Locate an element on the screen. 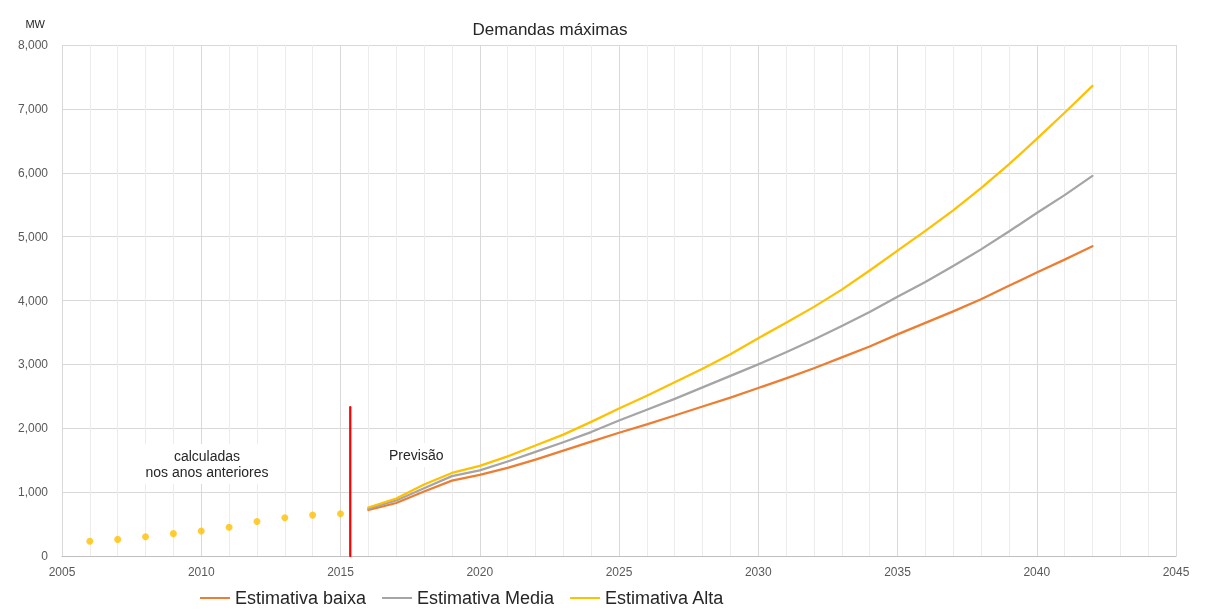 The image size is (1205, 614). y-tick-label: 3,000 is located at coordinates (33, 364).